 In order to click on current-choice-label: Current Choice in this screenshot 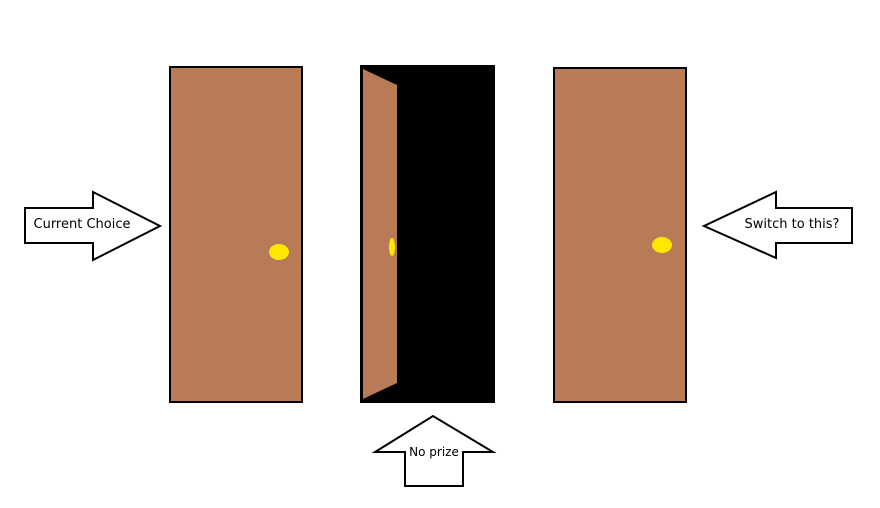, I will do `click(82, 224)`.